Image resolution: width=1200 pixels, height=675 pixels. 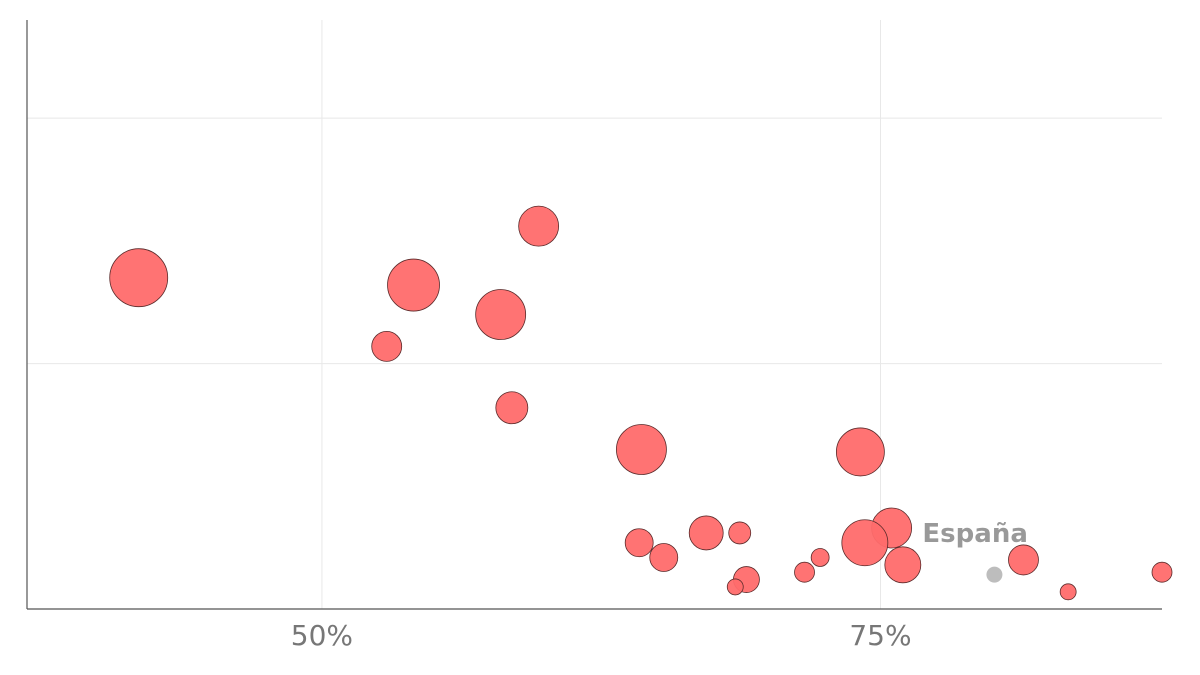 I want to click on x-tick-label: 75%, so click(x=880, y=635).